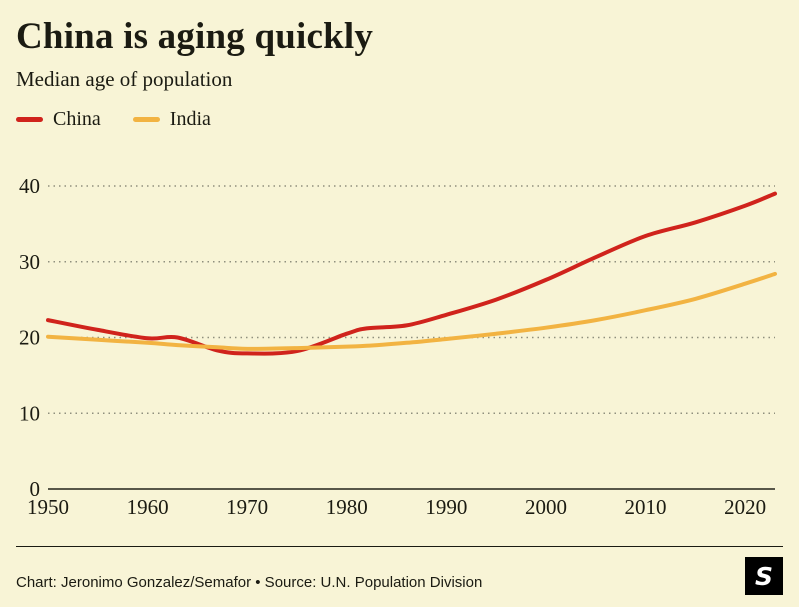 This screenshot has height=607, width=799. I want to click on y-tick-label: 30, so click(29, 262).